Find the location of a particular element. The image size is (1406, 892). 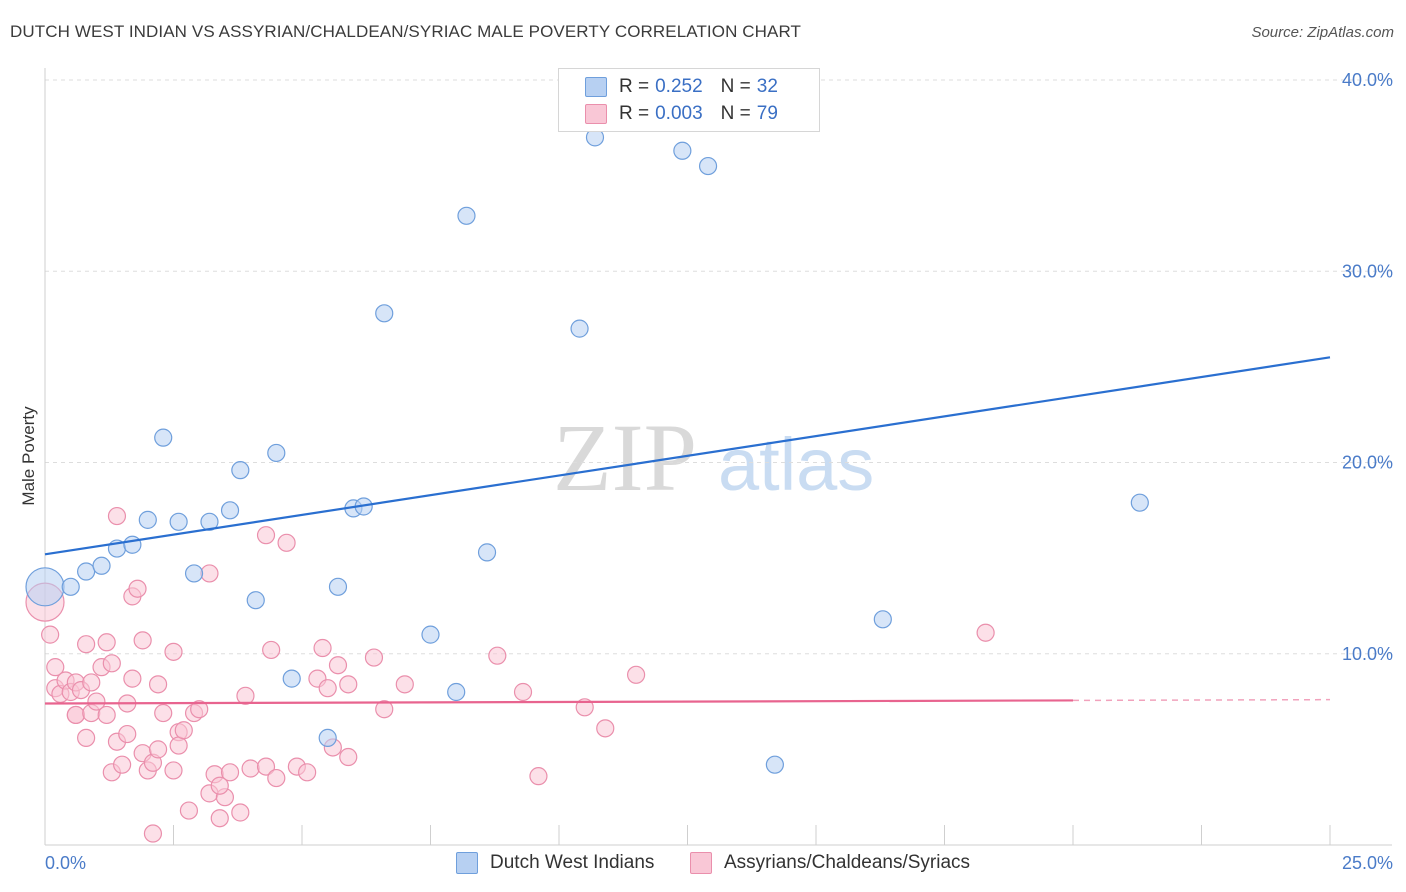

series-legend-pink: Assyrians/Chaldeans/Syriacs is located at coordinates (830, 863).